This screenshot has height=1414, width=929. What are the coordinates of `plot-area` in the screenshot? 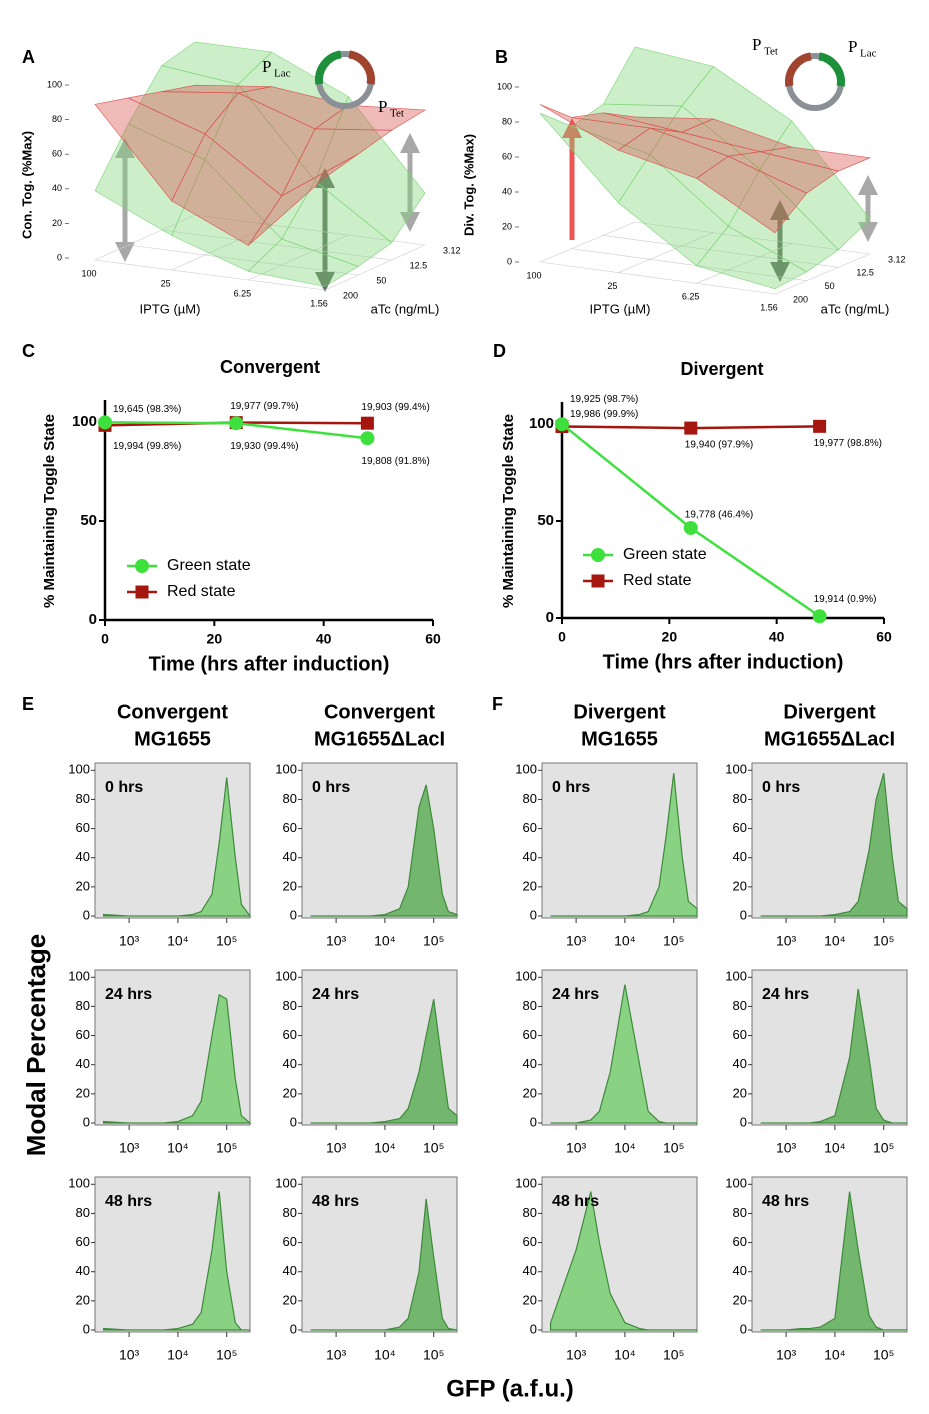 It's located at (829, 1254).